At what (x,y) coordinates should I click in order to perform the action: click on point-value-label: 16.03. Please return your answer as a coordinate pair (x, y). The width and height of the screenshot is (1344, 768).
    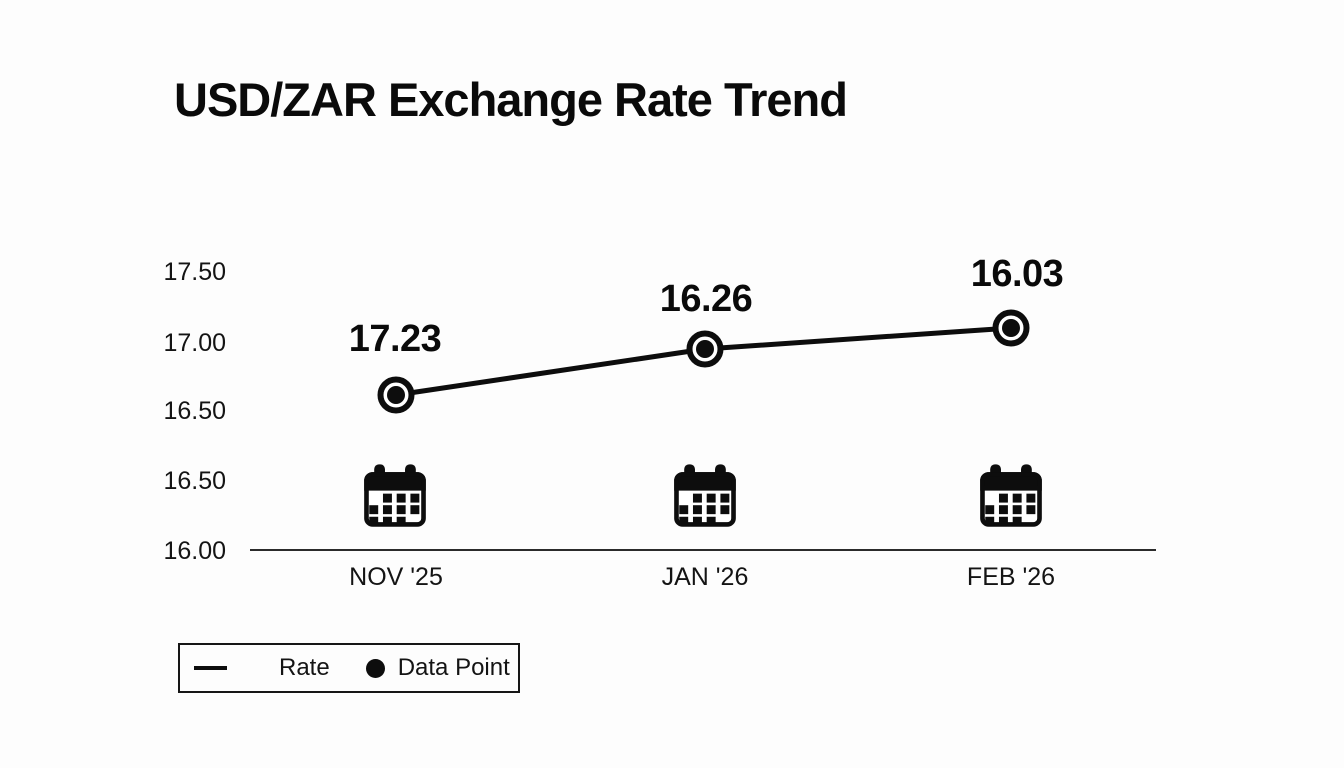
    Looking at the image, I should click on (1017, 274).